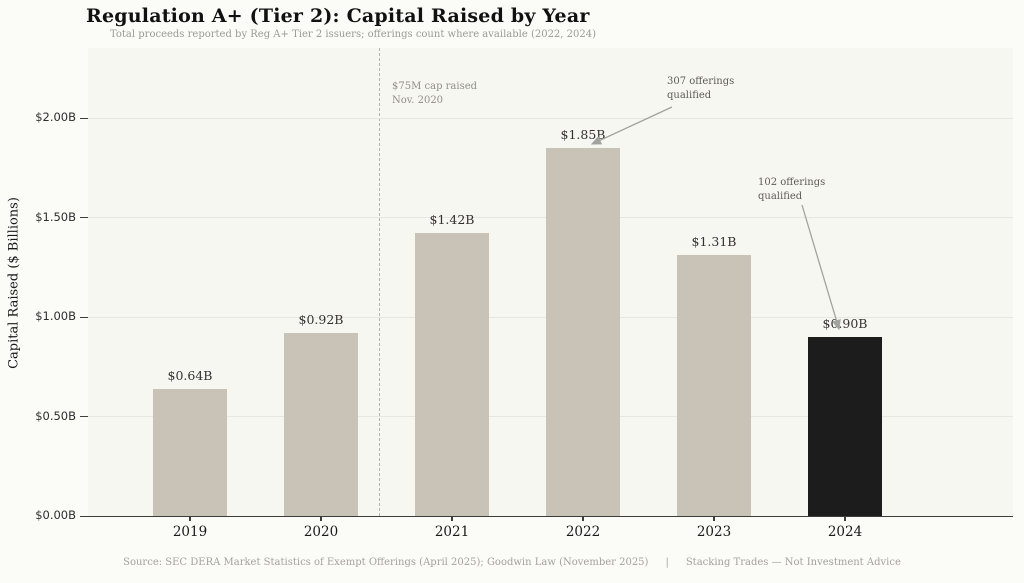 The width and height of the screenshot is (1024, 583). What do you see at coordinates (845, 426) in the screenshot?
I see `bar-2024` at bounding box center [845, 426].